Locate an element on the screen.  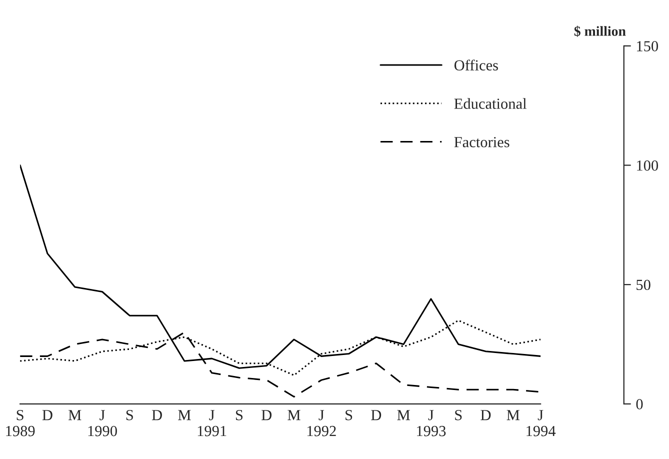
x-tick-label: S 1989 is located at coordinates (20, 423).